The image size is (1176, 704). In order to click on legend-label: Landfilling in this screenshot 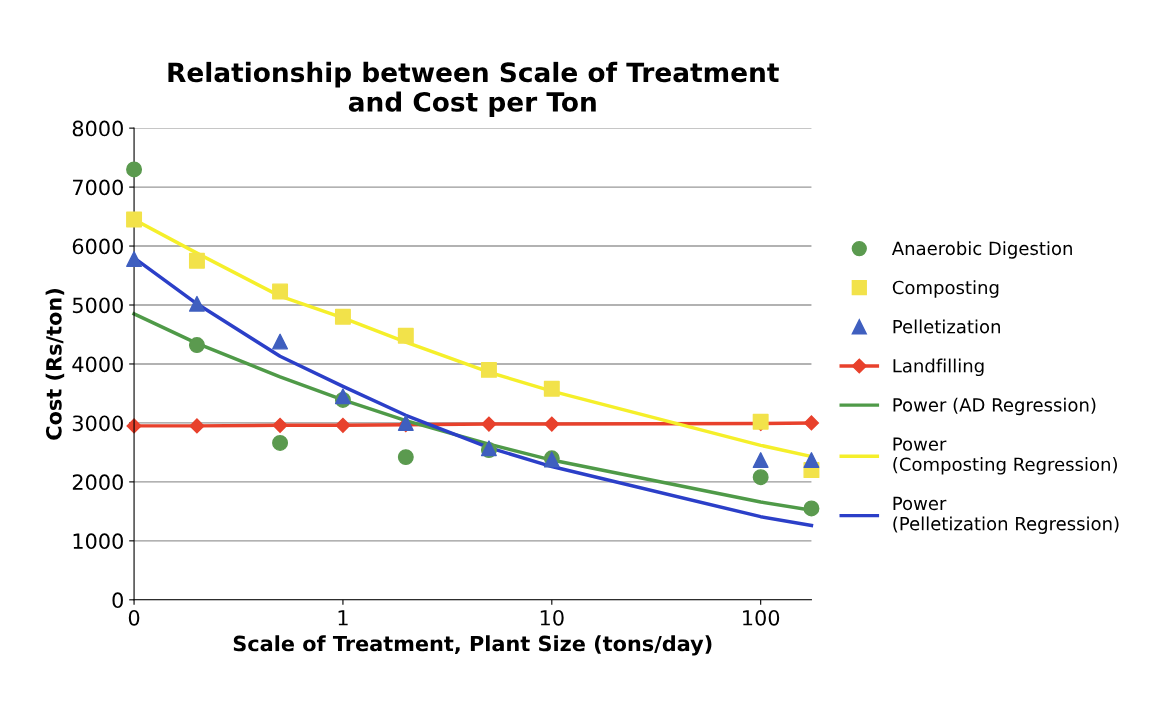, I will do `click(938, 367)`.